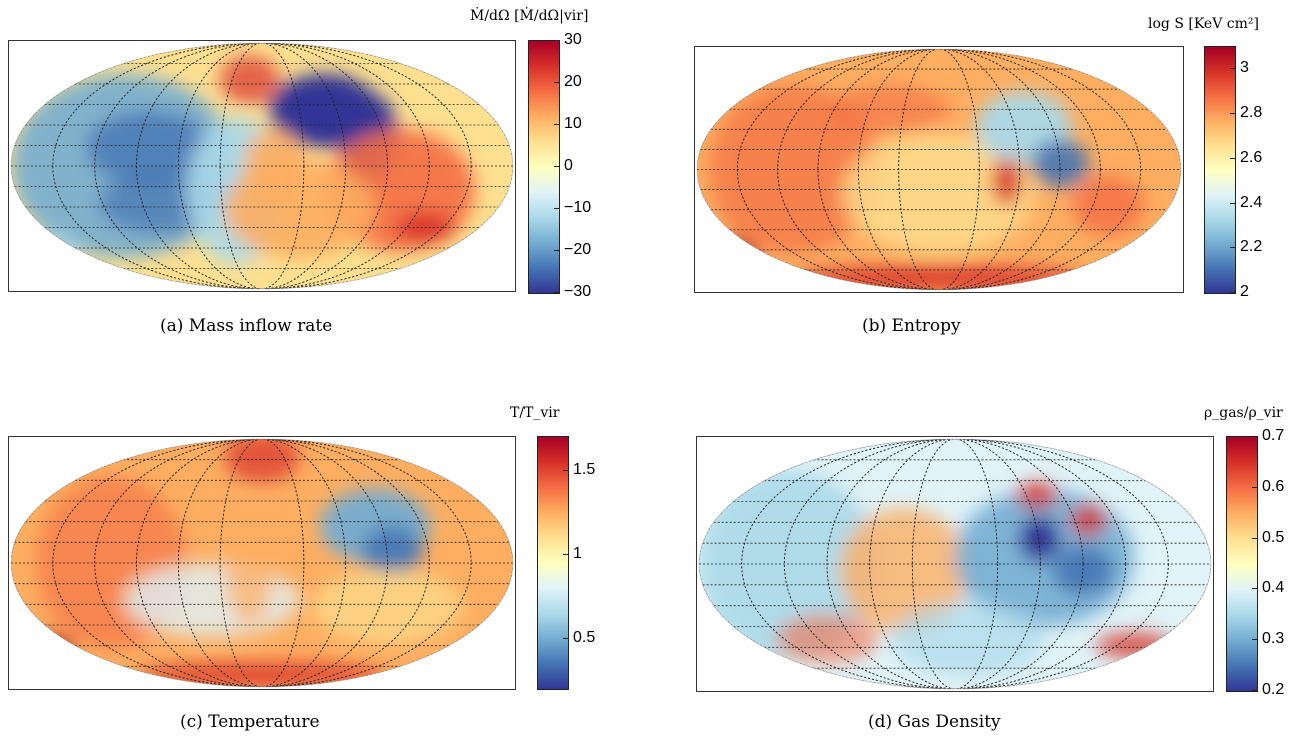  What do you see at coordinates (1273, 639) in the screenshot?
I see `colorbar-tick-label: 0.3` at bounding box center [1273, 639].